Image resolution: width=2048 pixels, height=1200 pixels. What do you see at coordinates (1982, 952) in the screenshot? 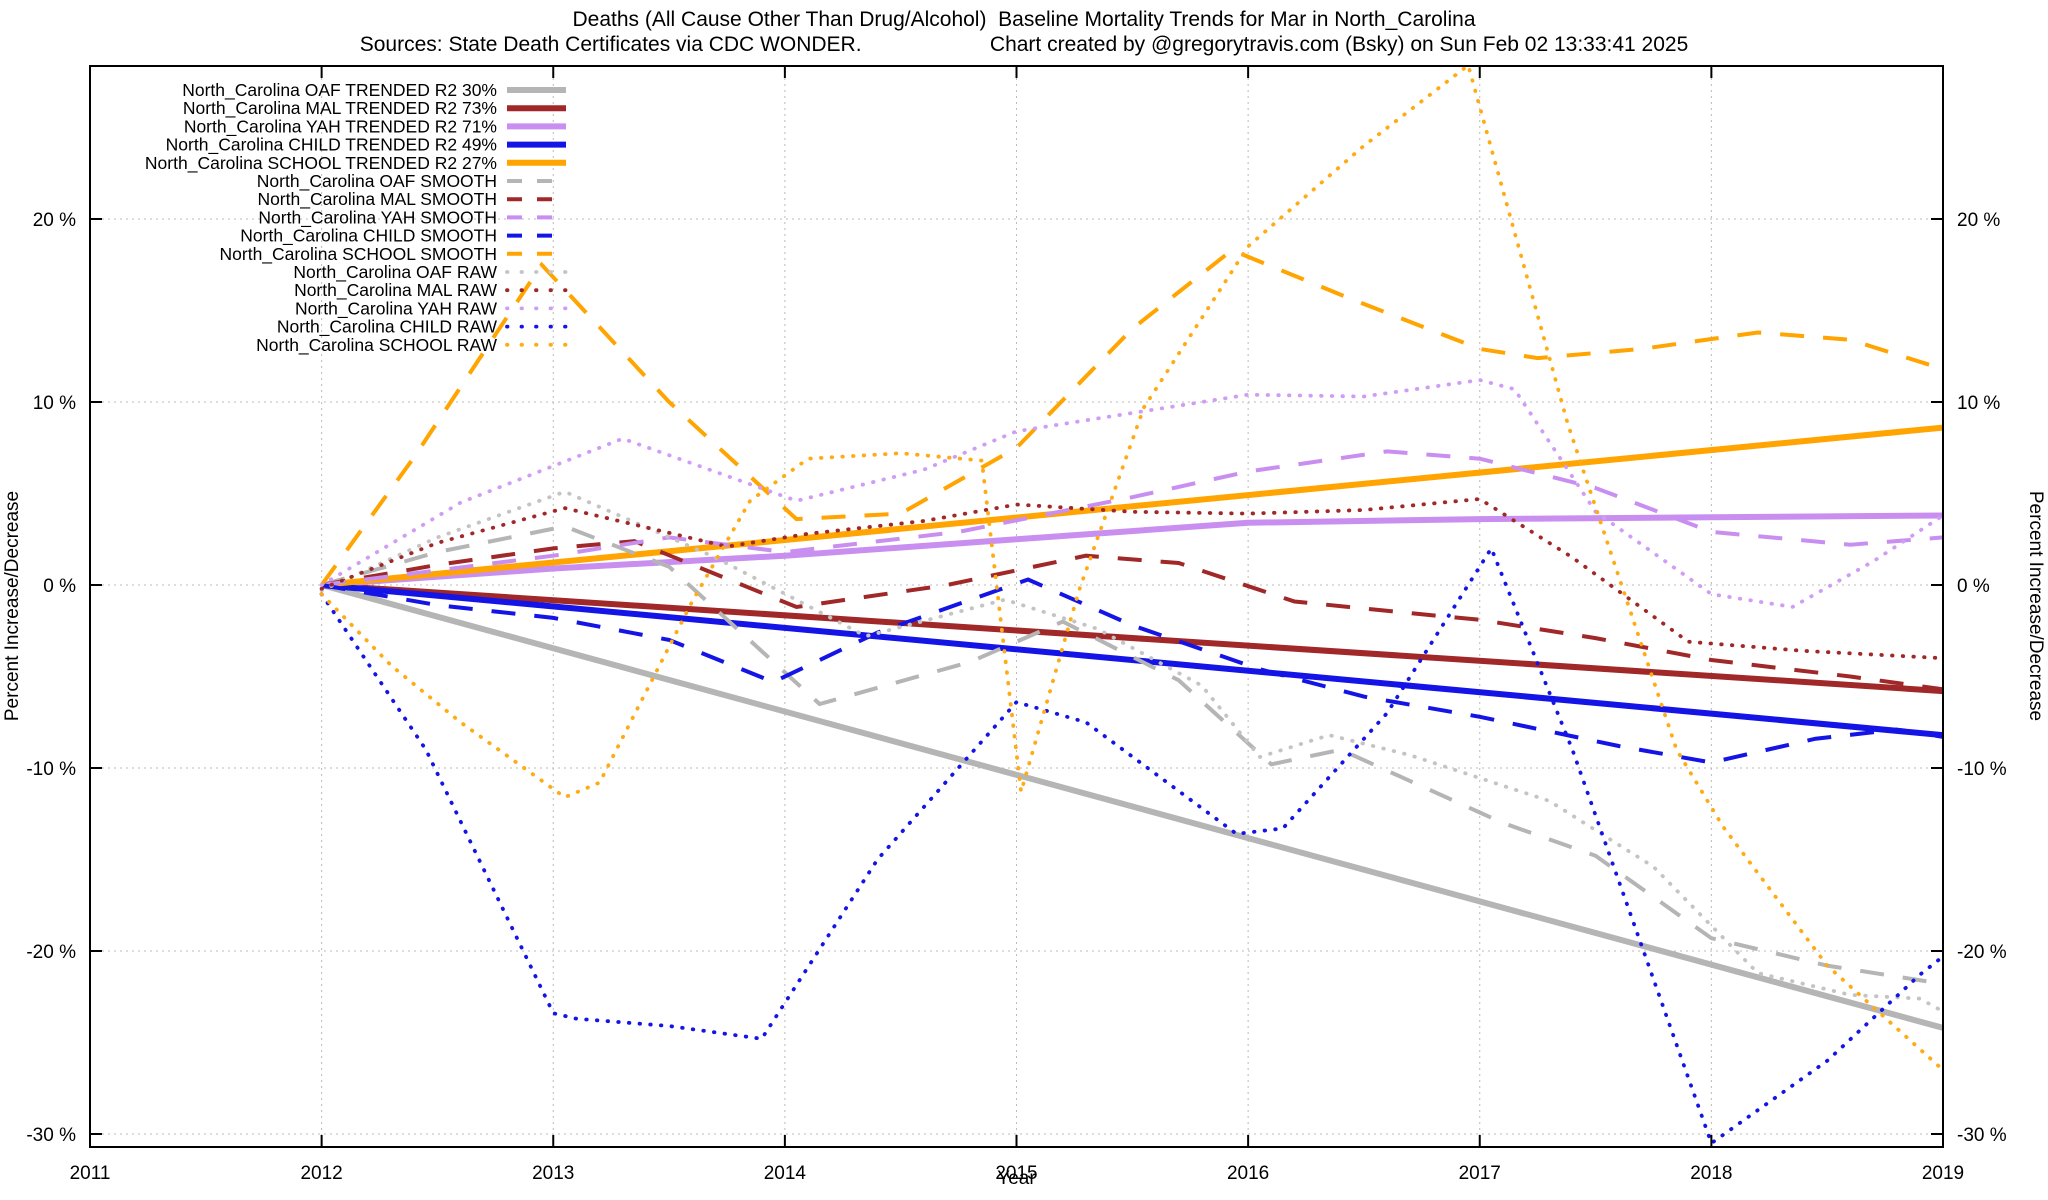
I see `y2-tick-label: -20 %` at bounding box center [1982, 952].